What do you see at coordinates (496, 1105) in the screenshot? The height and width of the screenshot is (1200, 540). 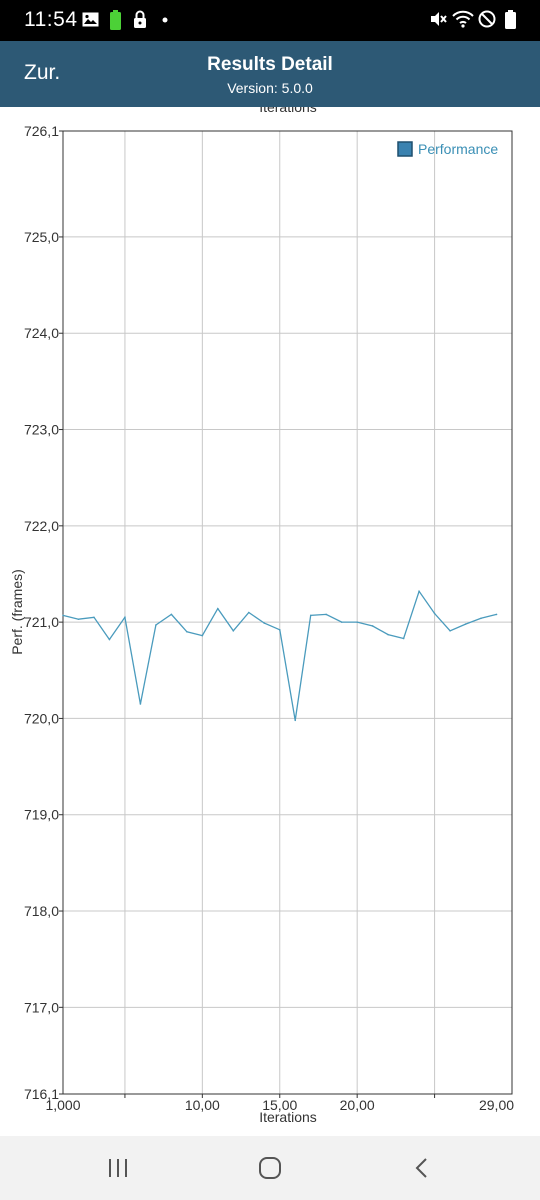 I see `x-tick-label: 29,00` at bounding box center [496, 1105].